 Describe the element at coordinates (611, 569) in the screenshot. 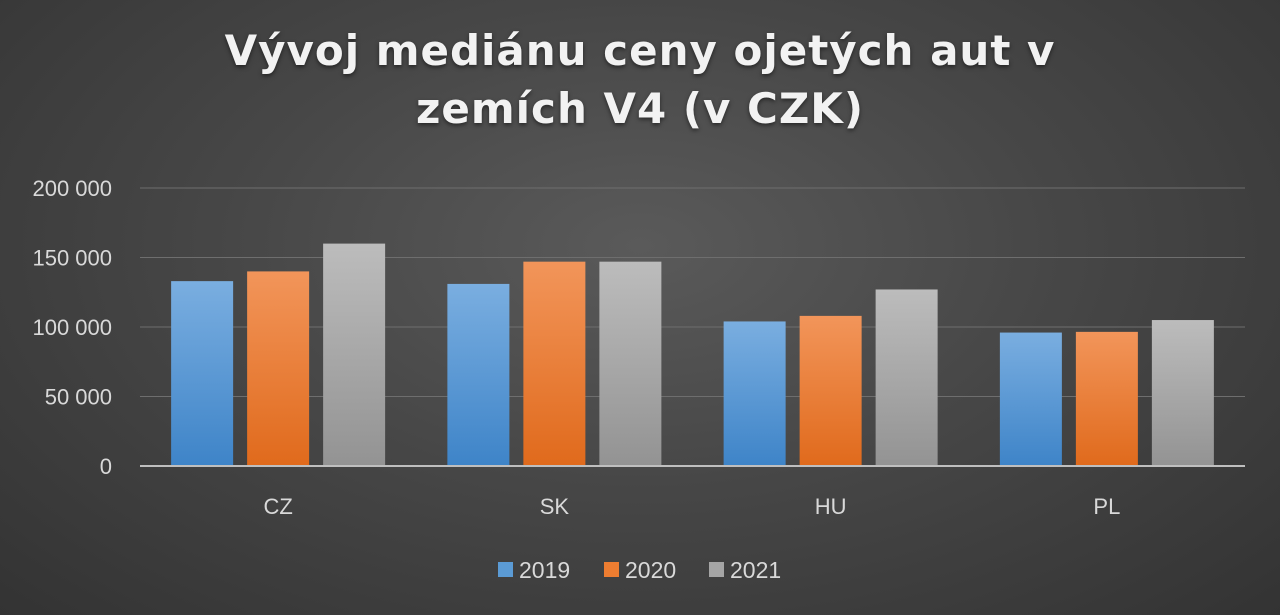

I see `legend-swatch-2020` at that location.